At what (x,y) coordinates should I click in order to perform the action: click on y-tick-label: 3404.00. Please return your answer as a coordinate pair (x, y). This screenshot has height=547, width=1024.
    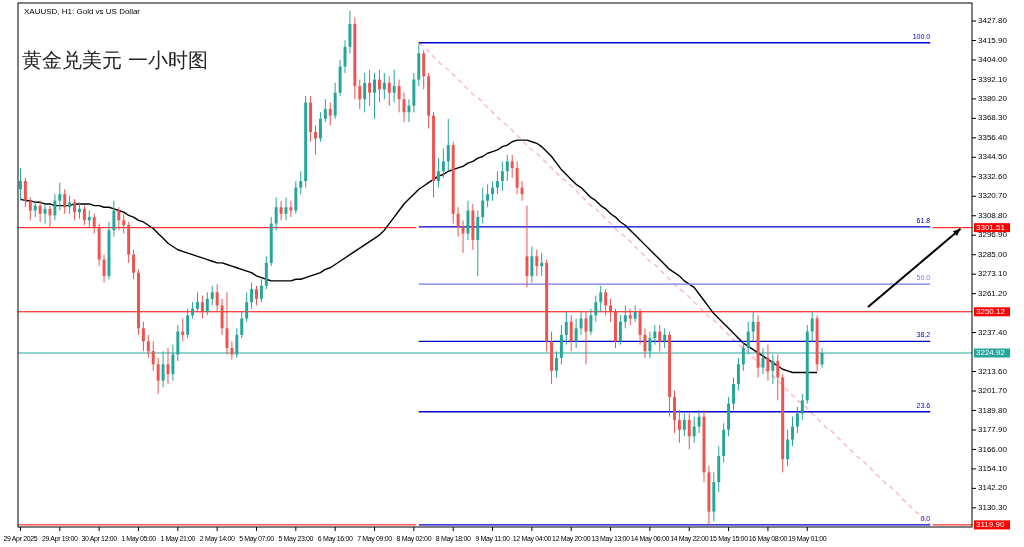
    Looking at the image, I should click on (993, 60).